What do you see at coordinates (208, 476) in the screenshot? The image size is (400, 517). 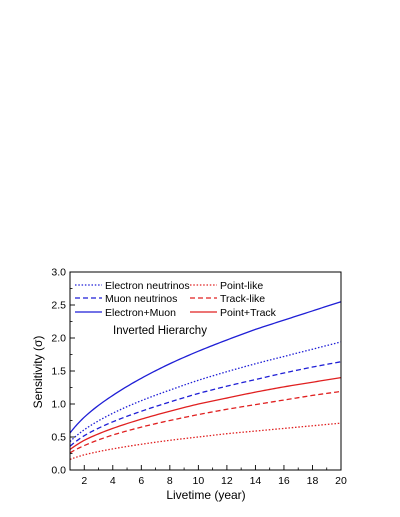 I see `x-axis-ticks: 2 4 6 8 10 12 14 16 18 20` at bounding box center [208, 476].